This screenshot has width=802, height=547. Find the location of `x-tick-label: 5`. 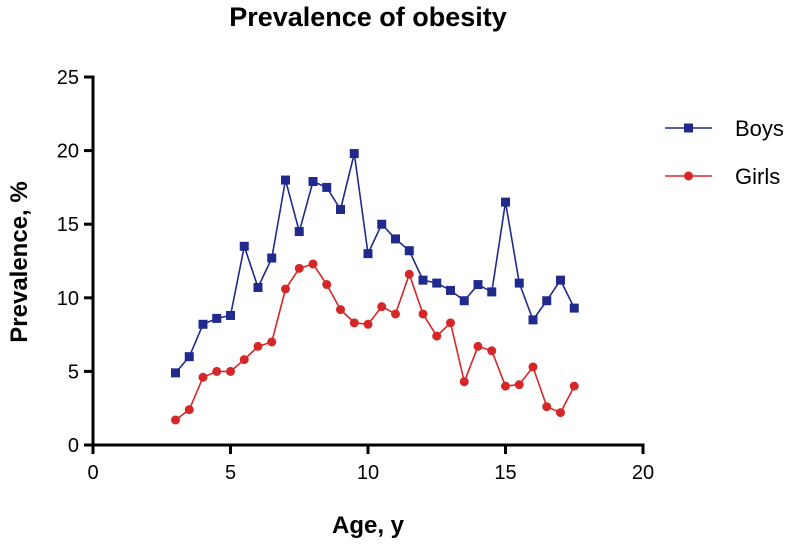

x-tick-label: 5 is located at coordinates (230, 473).